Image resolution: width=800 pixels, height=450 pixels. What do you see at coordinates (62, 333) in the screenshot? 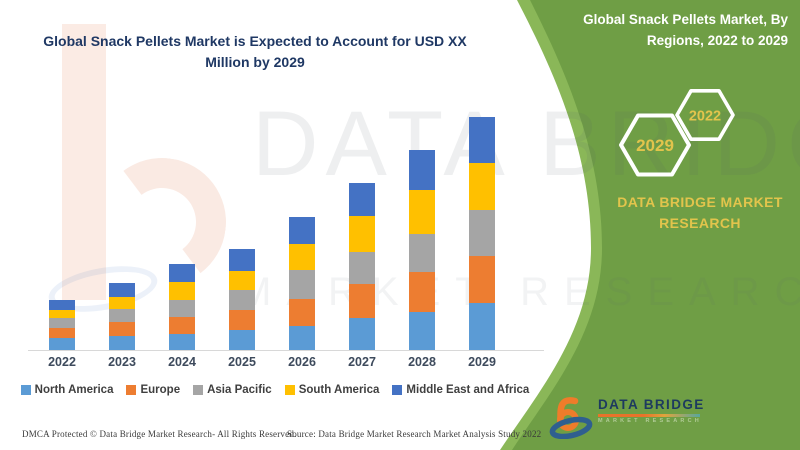
I see `bar-segment-2022-europe` at bounding box center [62, 333].